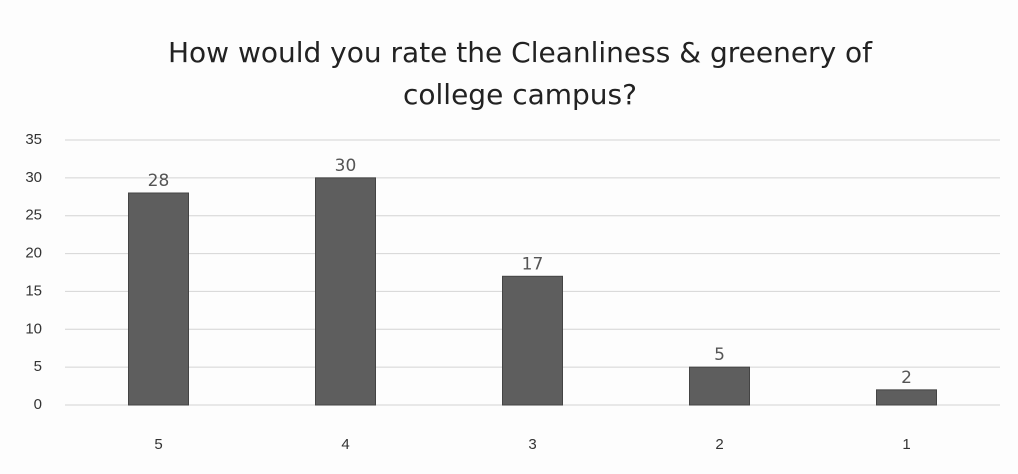 This screenshot has width=1018, height=474. I want to click on data-label: 2, so click(906, 378).